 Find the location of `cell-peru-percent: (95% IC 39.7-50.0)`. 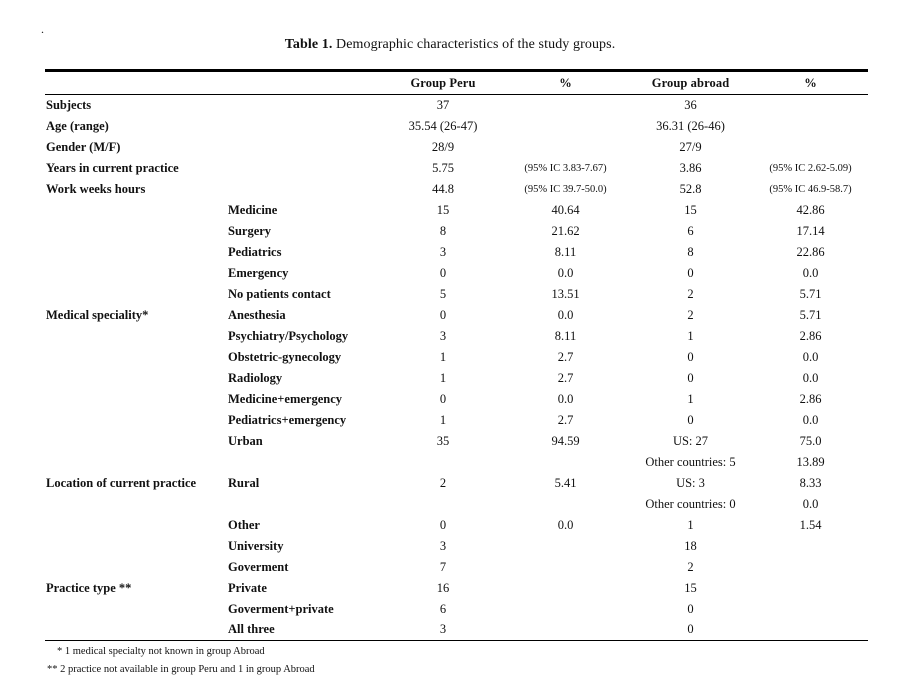

cell-peru-percent: (95% IC 39.7-50.0) is located at coordinates (565, 189).